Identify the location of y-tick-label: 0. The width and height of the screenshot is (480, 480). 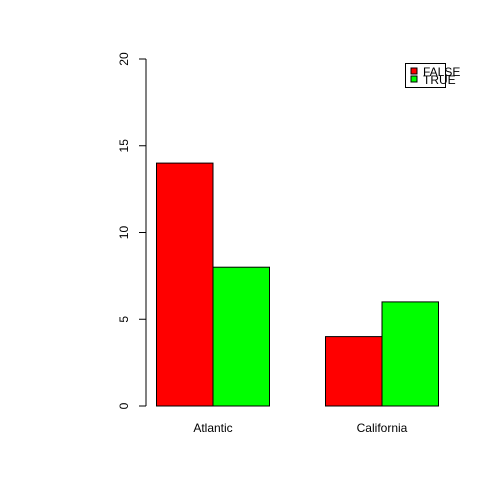
(124, 405).